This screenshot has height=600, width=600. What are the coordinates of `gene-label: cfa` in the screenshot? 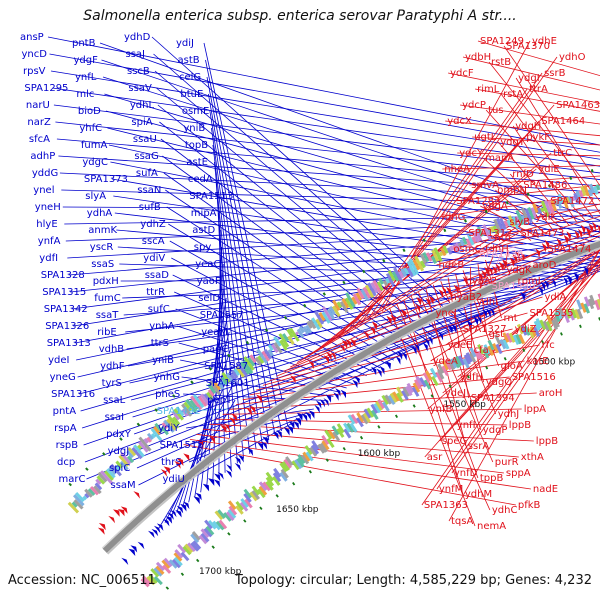 It's located at (481, 350).